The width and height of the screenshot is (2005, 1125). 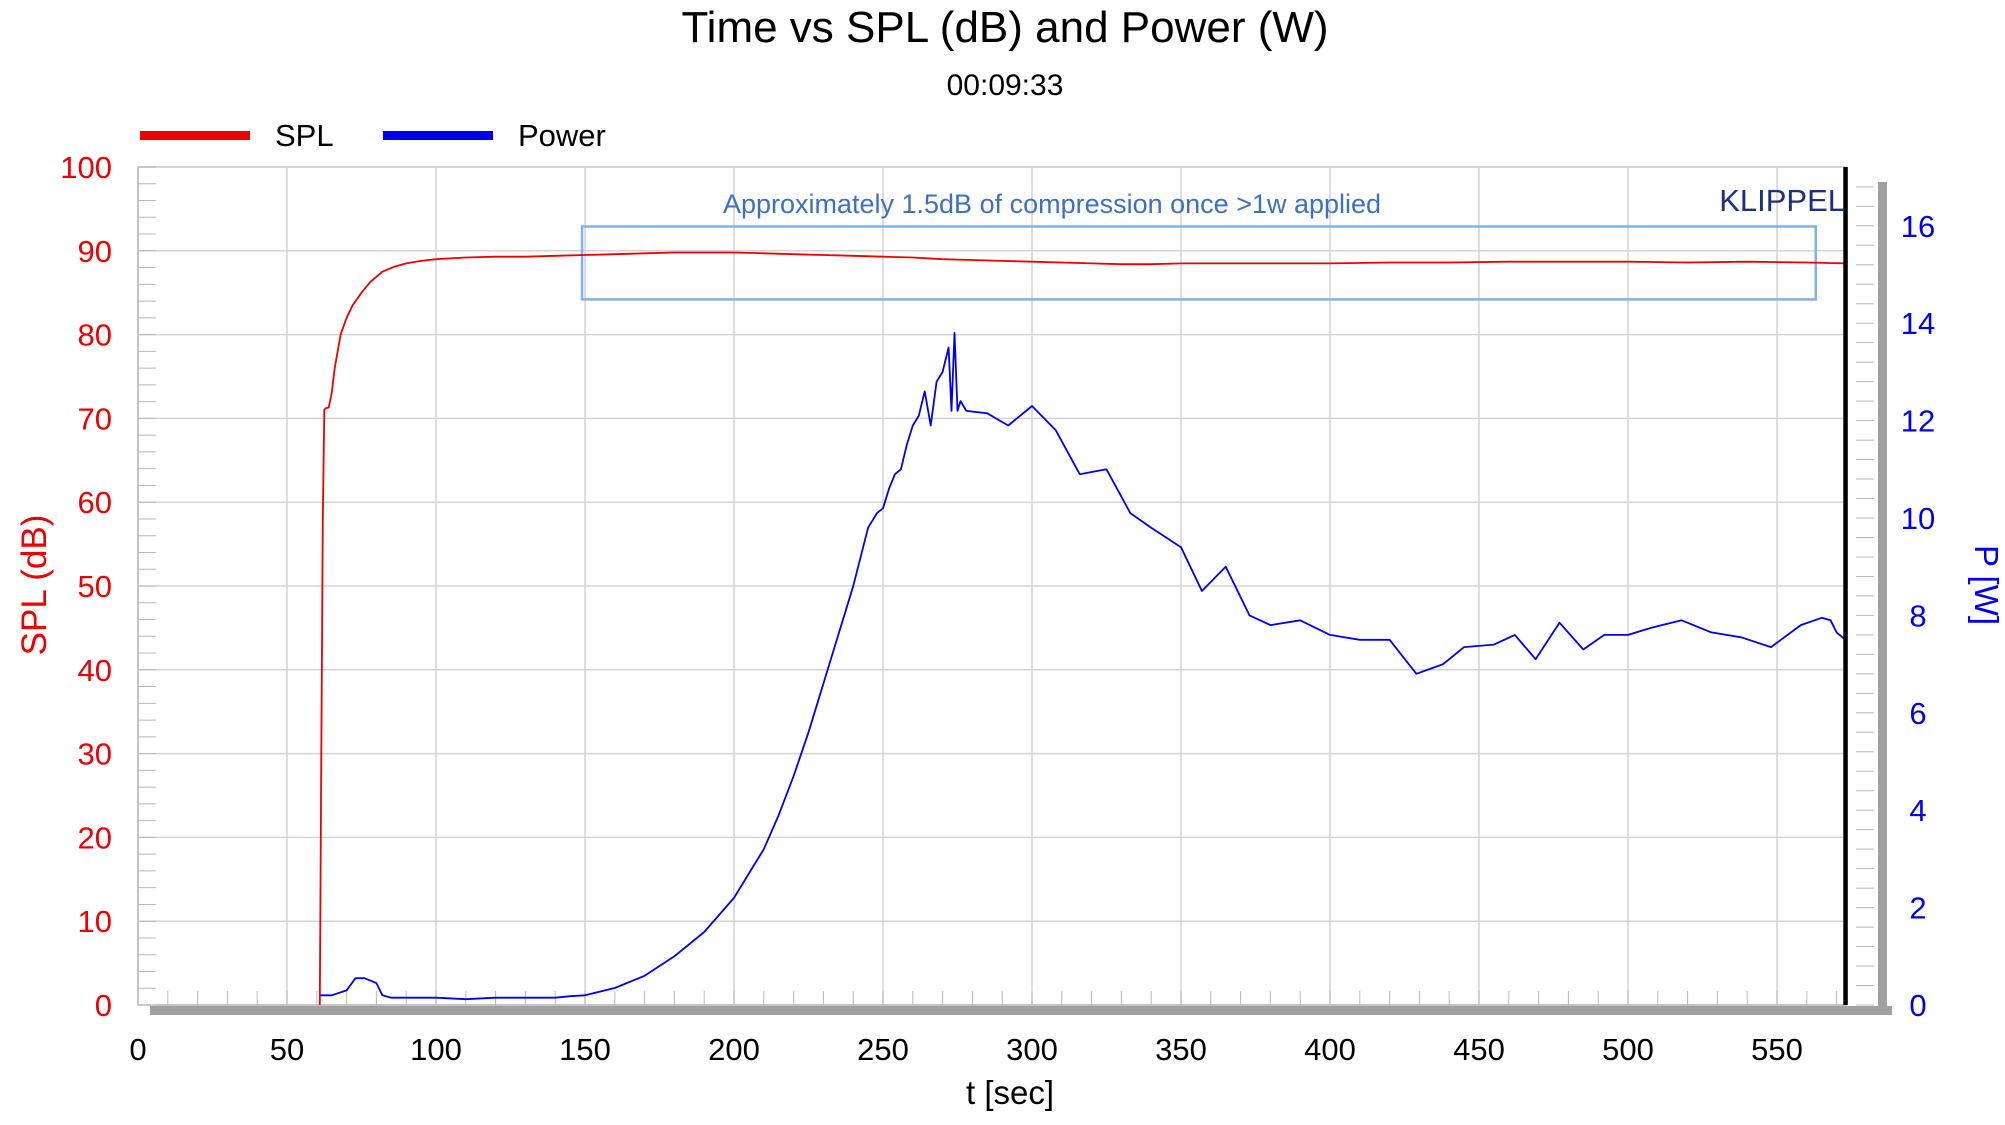 What do you see at coordinates (1628, 1049) in the screenshot?
I see `x-tick-label: 500` at bounding box center [1628, 1049].